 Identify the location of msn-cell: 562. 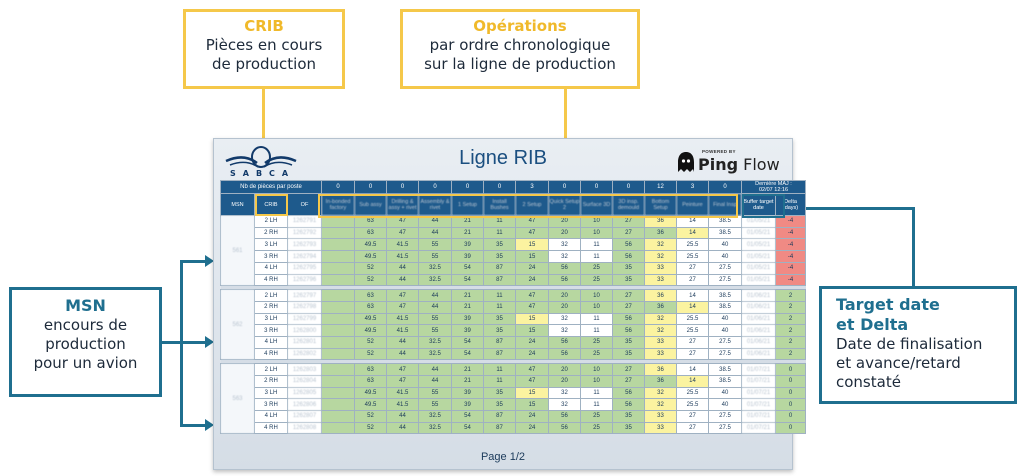
(237, 325).